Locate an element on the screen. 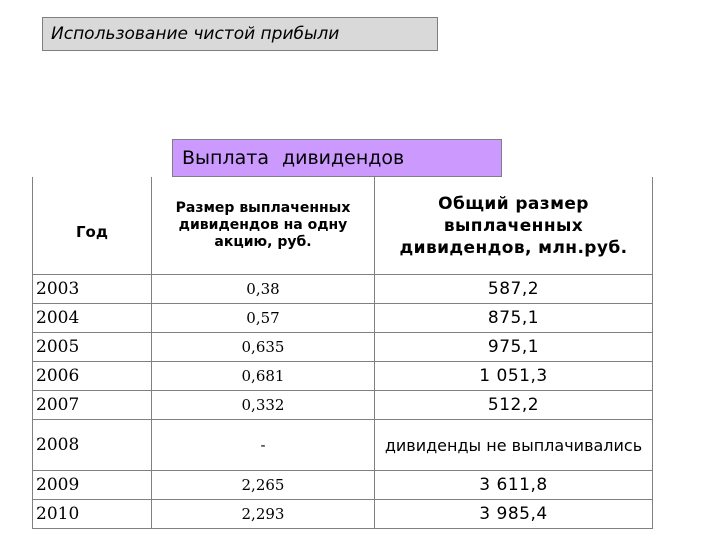 This screenshot has width=720, height=540. cell-total: 975,1 is located at coordinates (513, 347).